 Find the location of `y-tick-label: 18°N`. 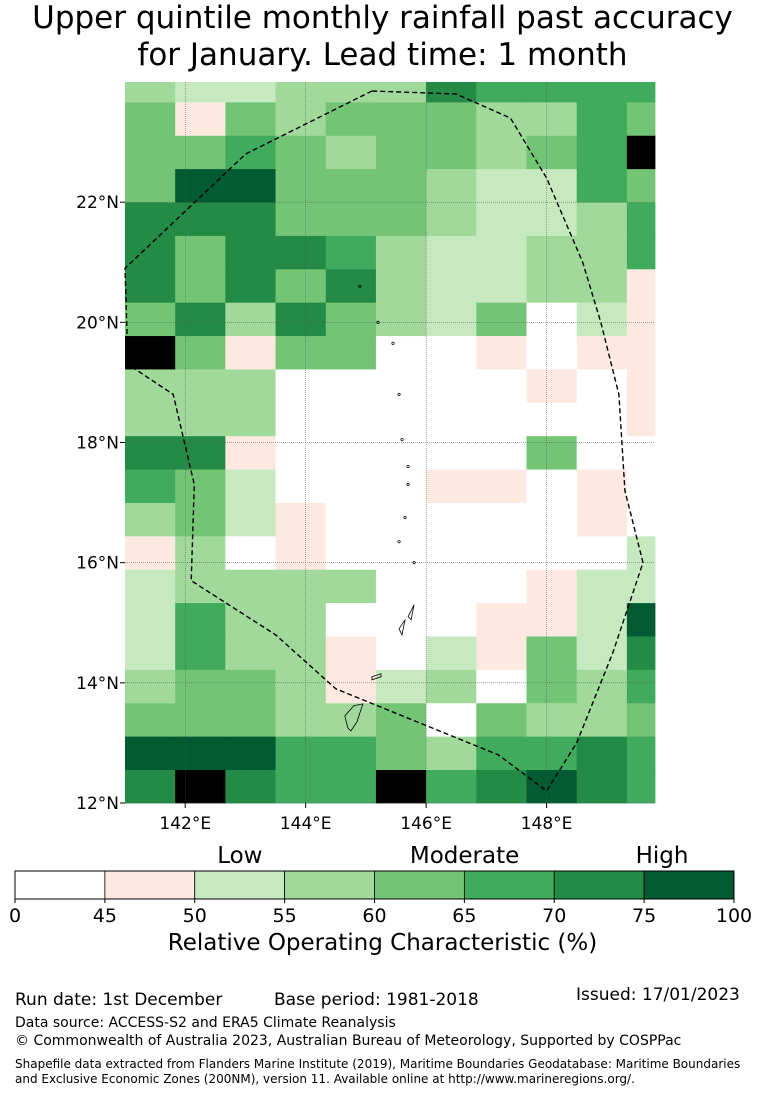

y-tick-label: 18°N is located at coordinates (97, 444).